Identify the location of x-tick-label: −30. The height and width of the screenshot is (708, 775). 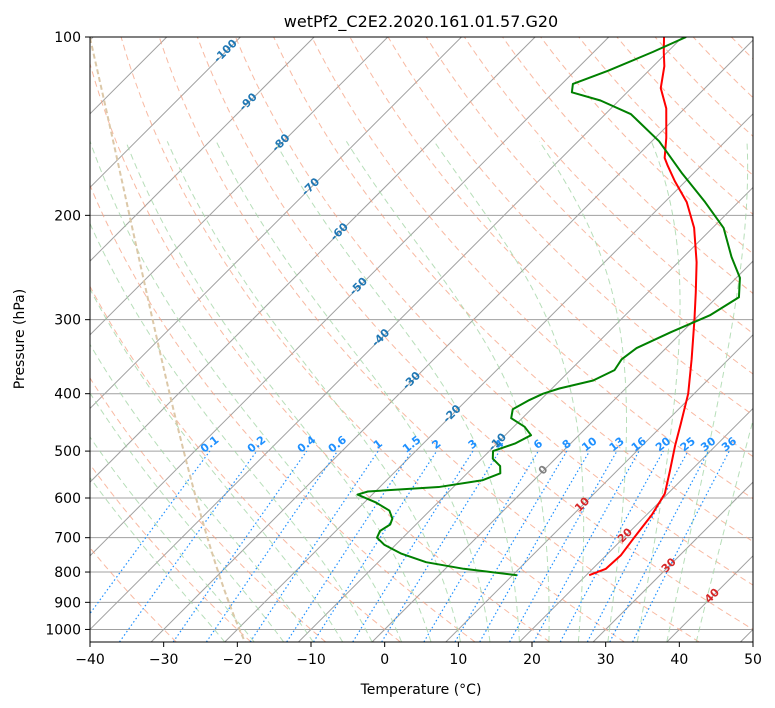
(164, 660).